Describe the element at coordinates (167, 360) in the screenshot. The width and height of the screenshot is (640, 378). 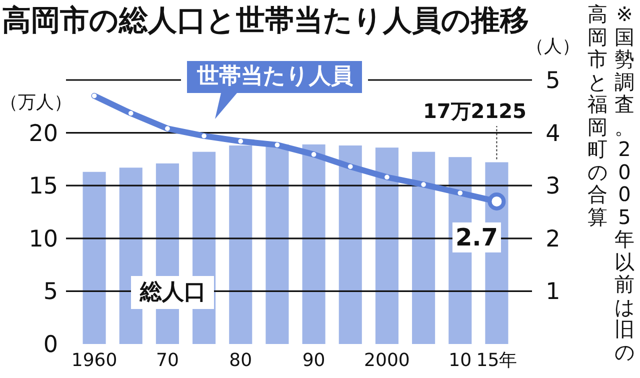
I see `x-tick-label: 70` at that location.